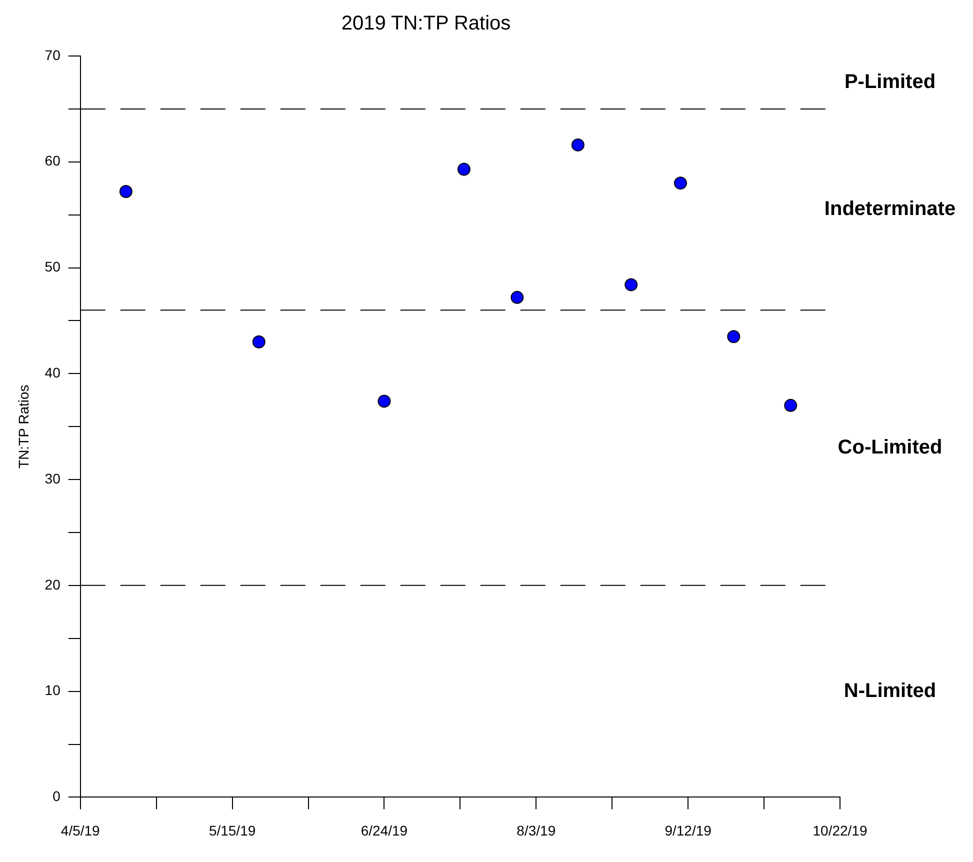 This screenshot has width=973, height=862. Describe the element at coordinates (840, 830) in the screenshot. I see `x-tick-label: 10/22/19` at that location.